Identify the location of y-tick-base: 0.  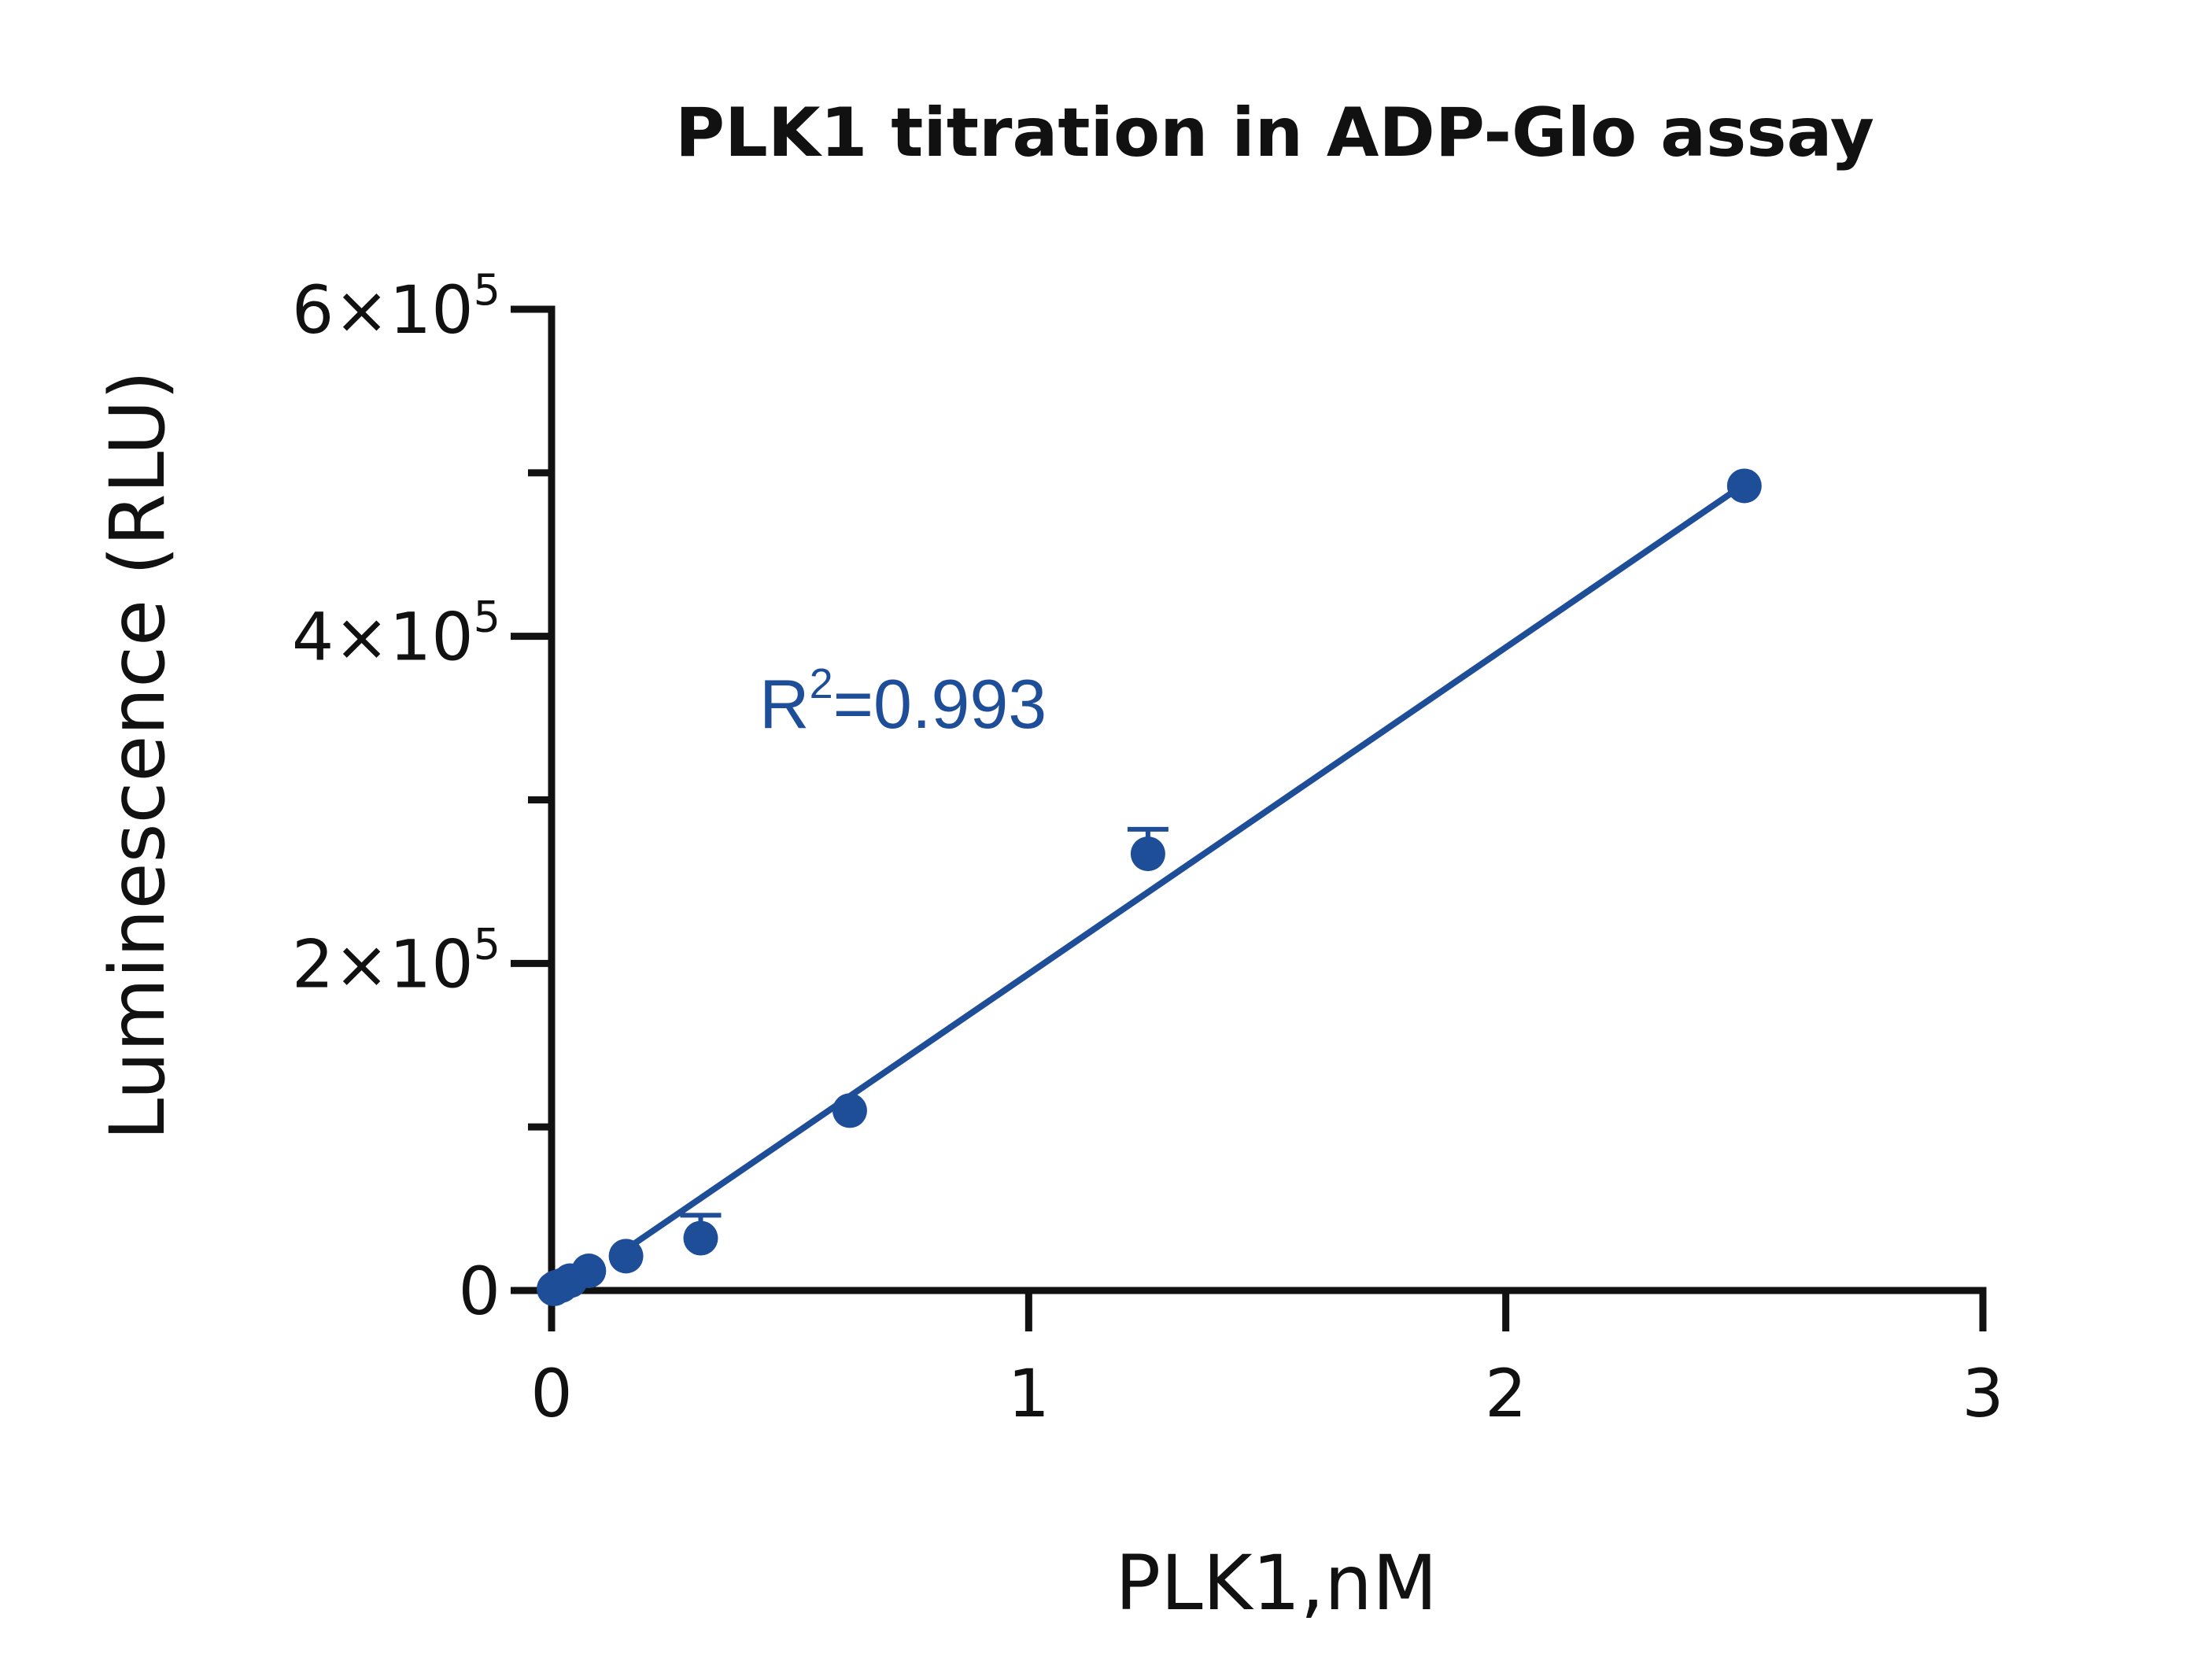
(479, 1291).